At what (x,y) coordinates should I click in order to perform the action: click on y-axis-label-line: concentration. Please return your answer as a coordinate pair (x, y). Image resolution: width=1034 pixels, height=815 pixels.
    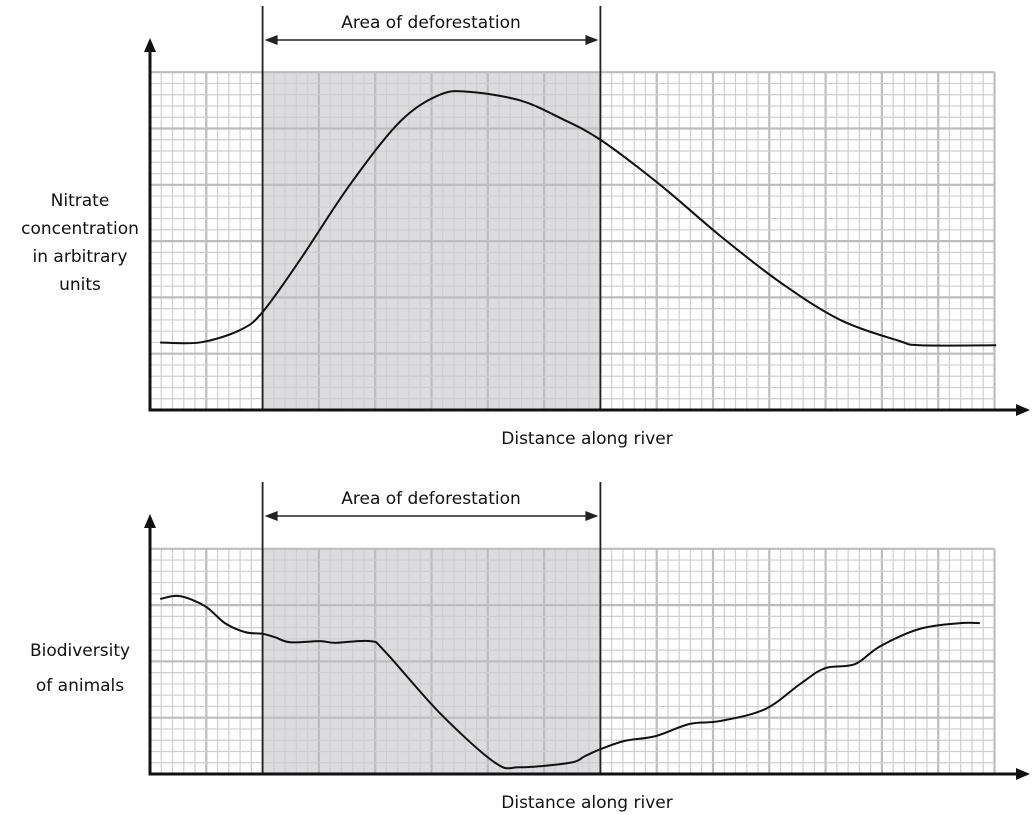
    Looking at the image, I should click on (80, 229).